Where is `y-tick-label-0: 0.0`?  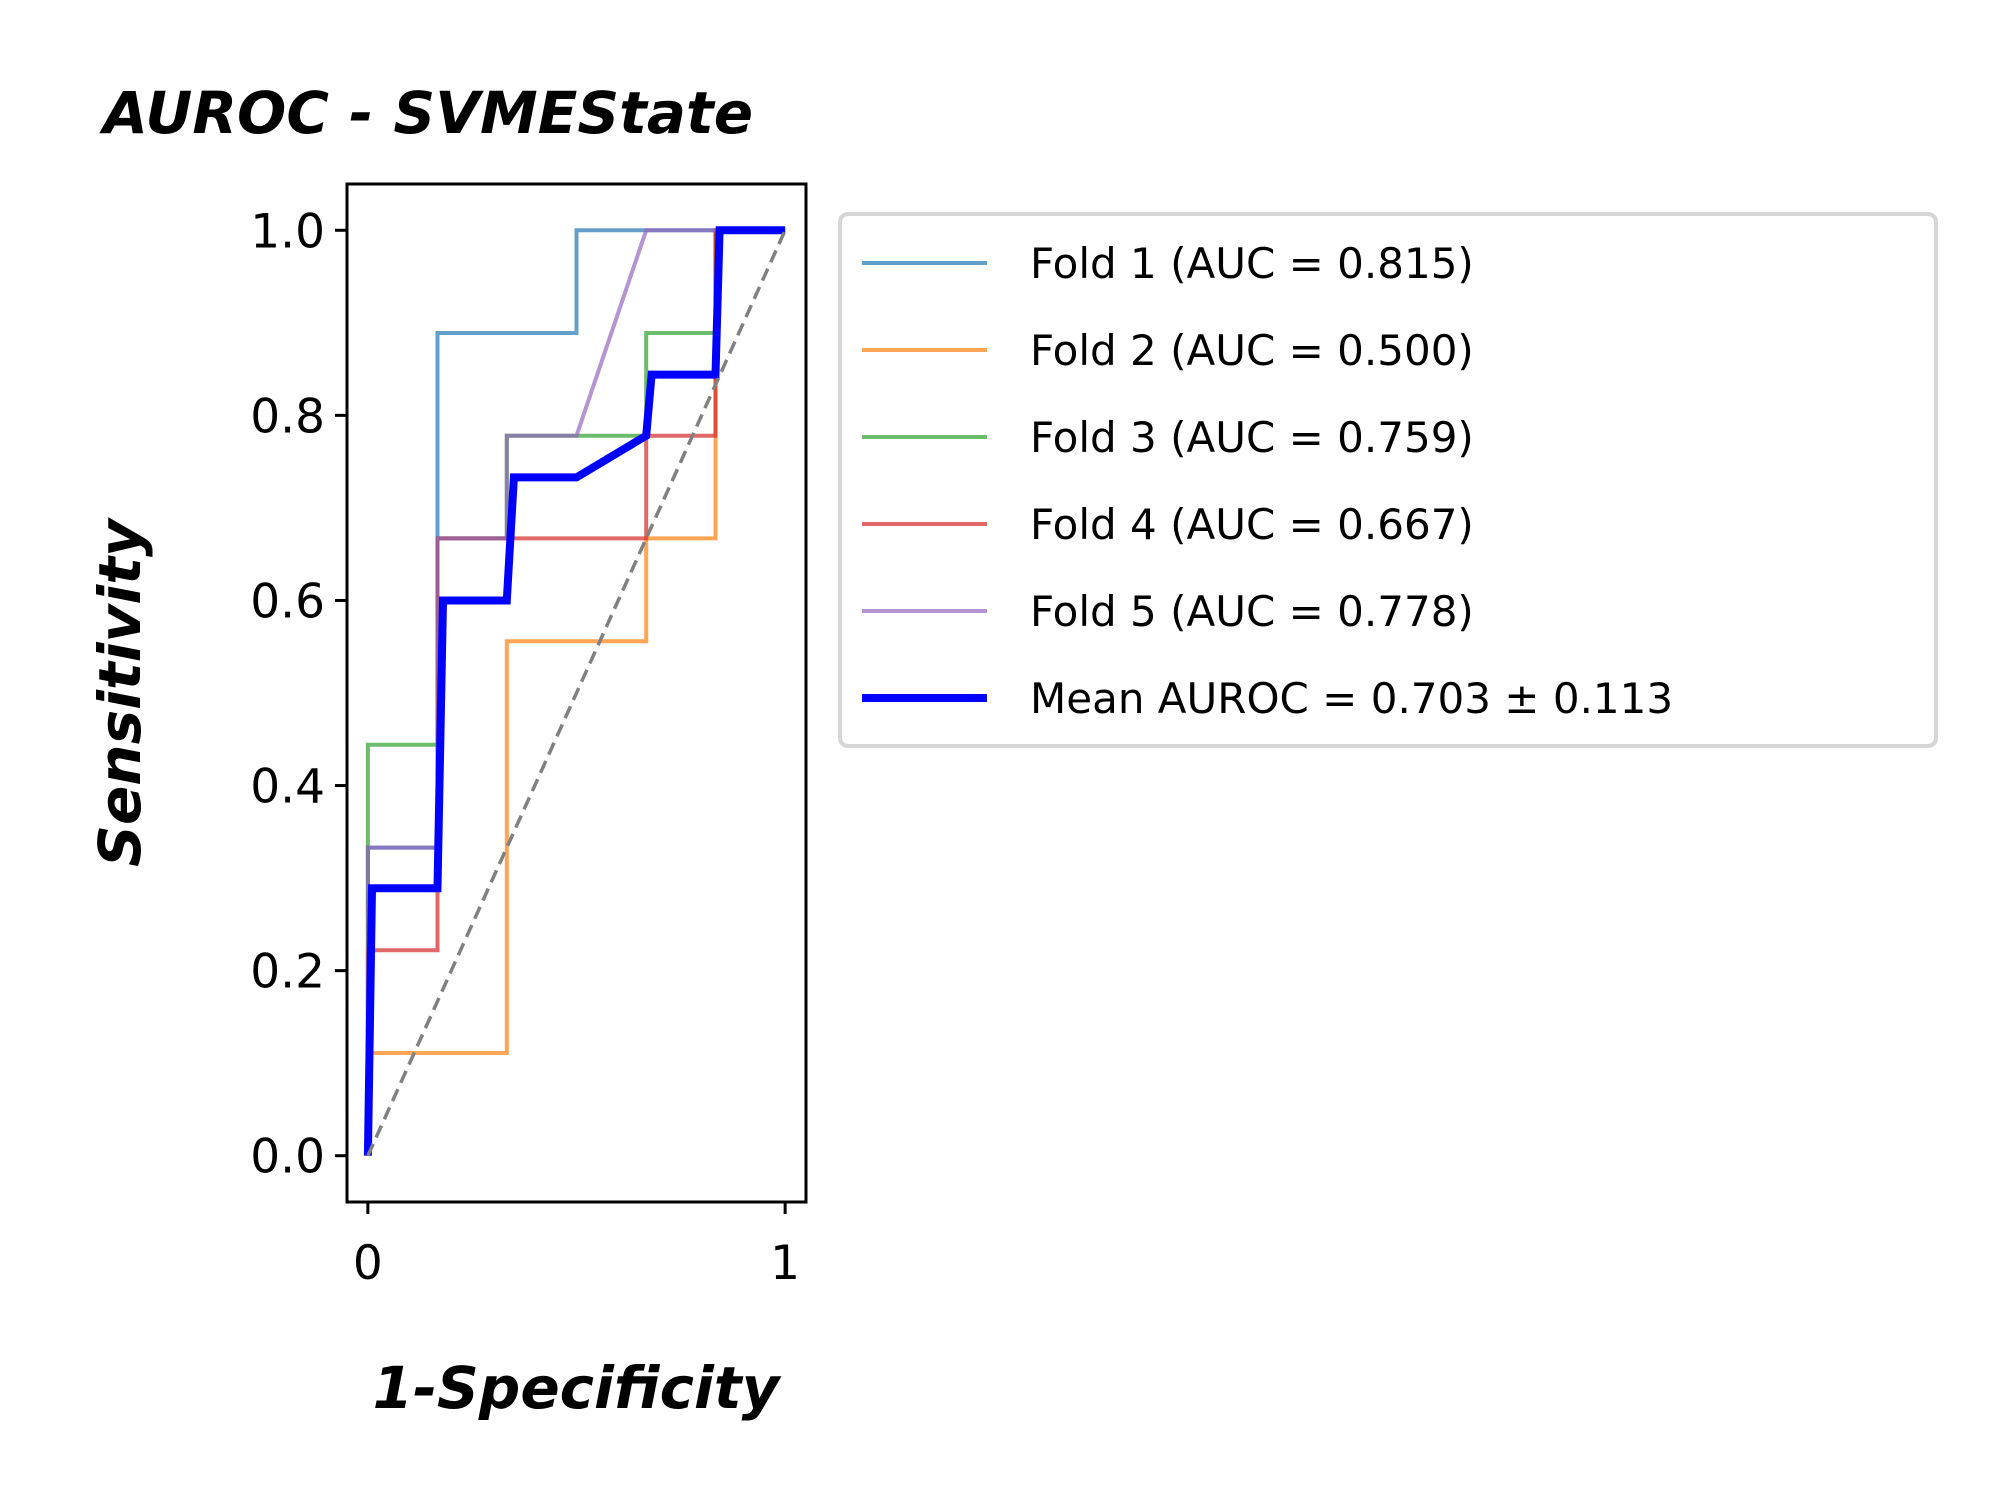 y-tick-label-0: 0.0 is located at coordinates (287, 1157).